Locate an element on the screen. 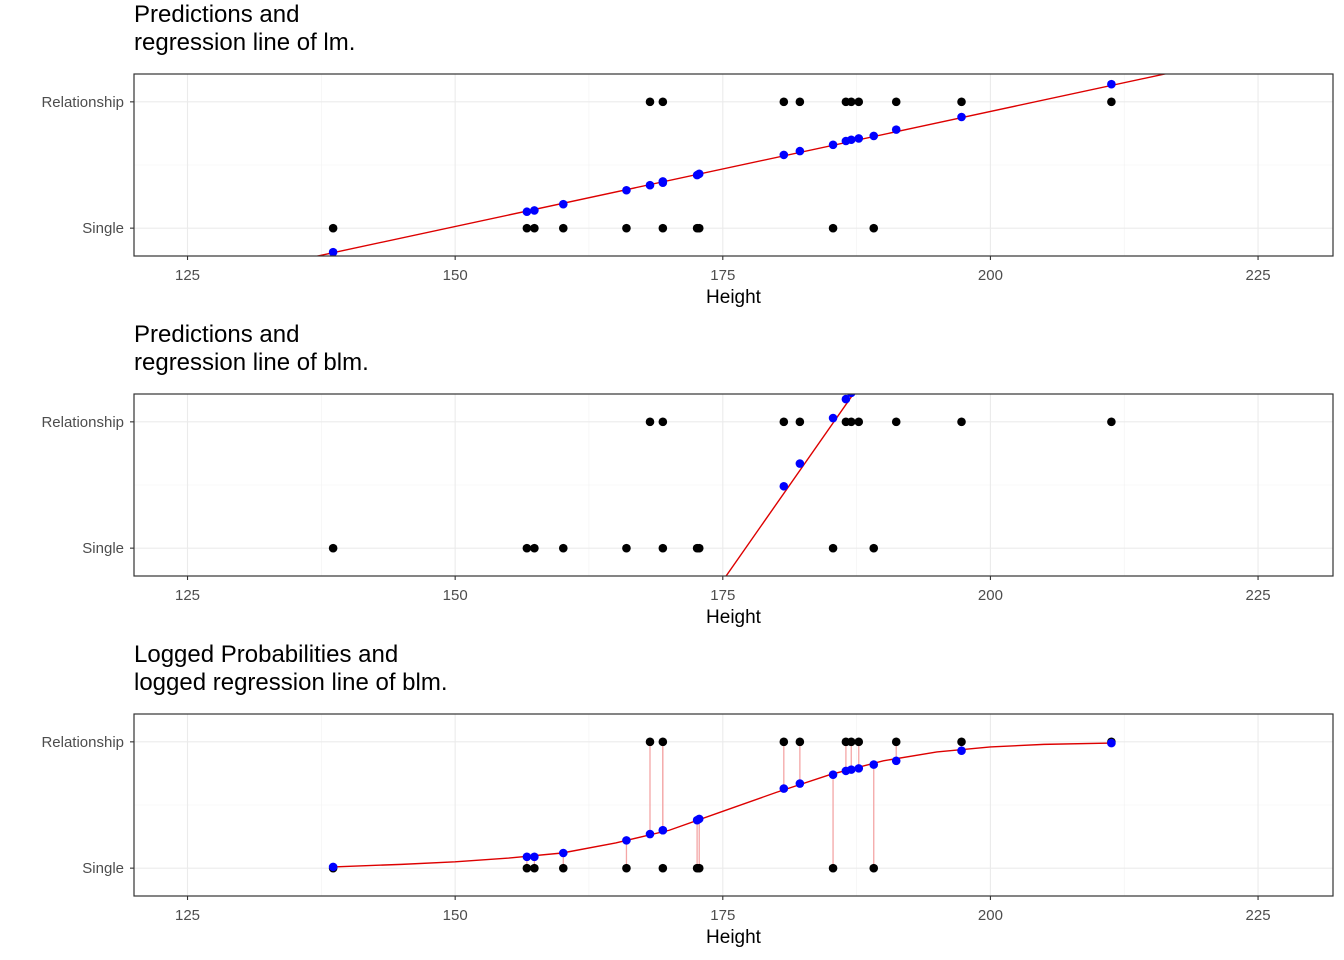 Image resolution: width=1344 pixels, height=960 pixels. y-tick-label: Relationship is located at coordinates (82, 742).